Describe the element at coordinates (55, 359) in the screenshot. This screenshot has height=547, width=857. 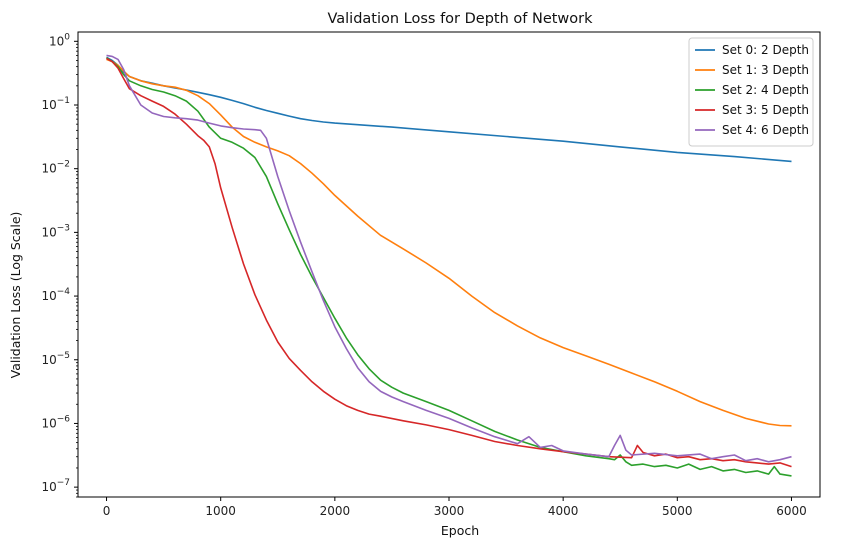
I see `y-tick-label: 10⁻⁵` at that location.